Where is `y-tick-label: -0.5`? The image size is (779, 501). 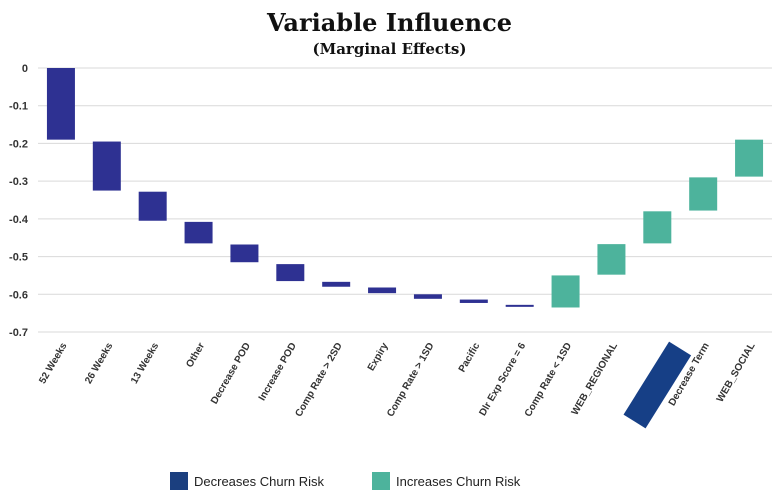 y-tick-label: -0.5 is located at coordinates (18, 258).